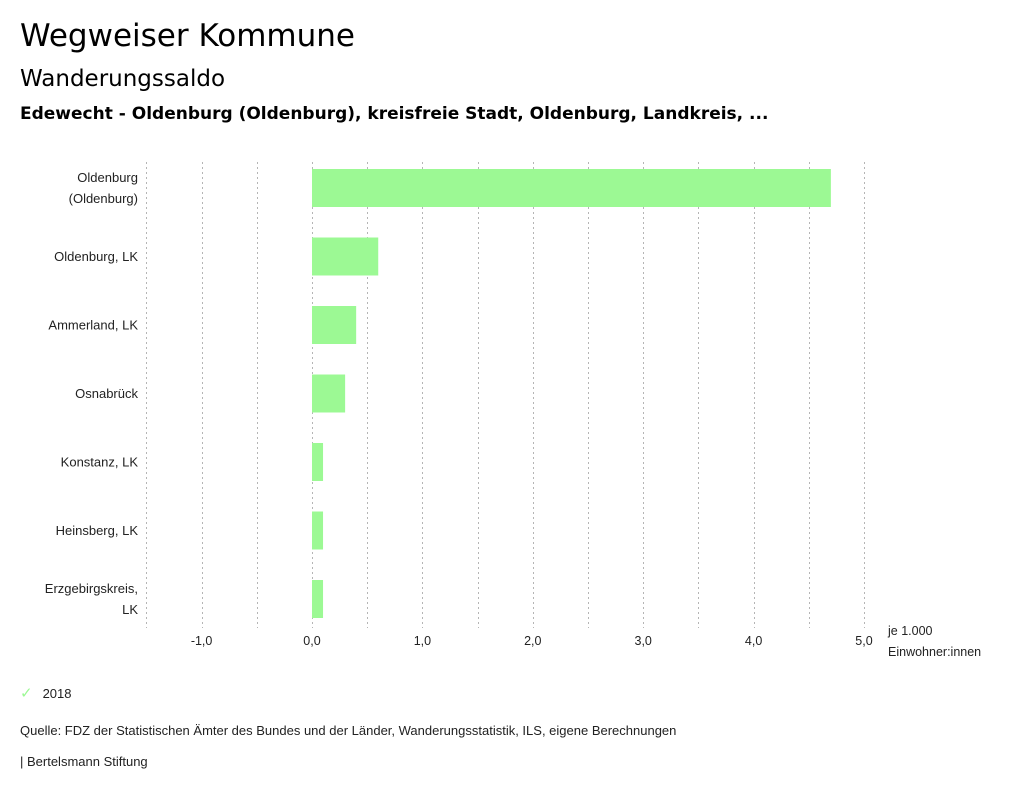 This screenshot has height=795, width=1024. I want to click on legend: ✓ 2018, so click(46, 693).